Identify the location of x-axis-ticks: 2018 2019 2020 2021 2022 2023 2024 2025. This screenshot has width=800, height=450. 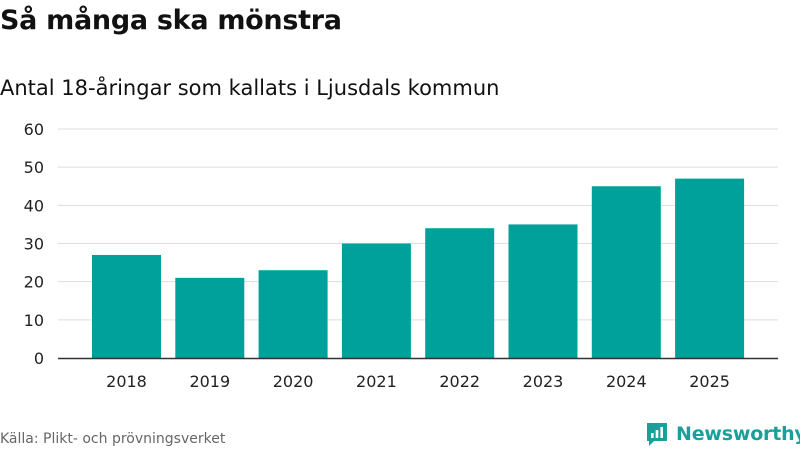
(418, 381).